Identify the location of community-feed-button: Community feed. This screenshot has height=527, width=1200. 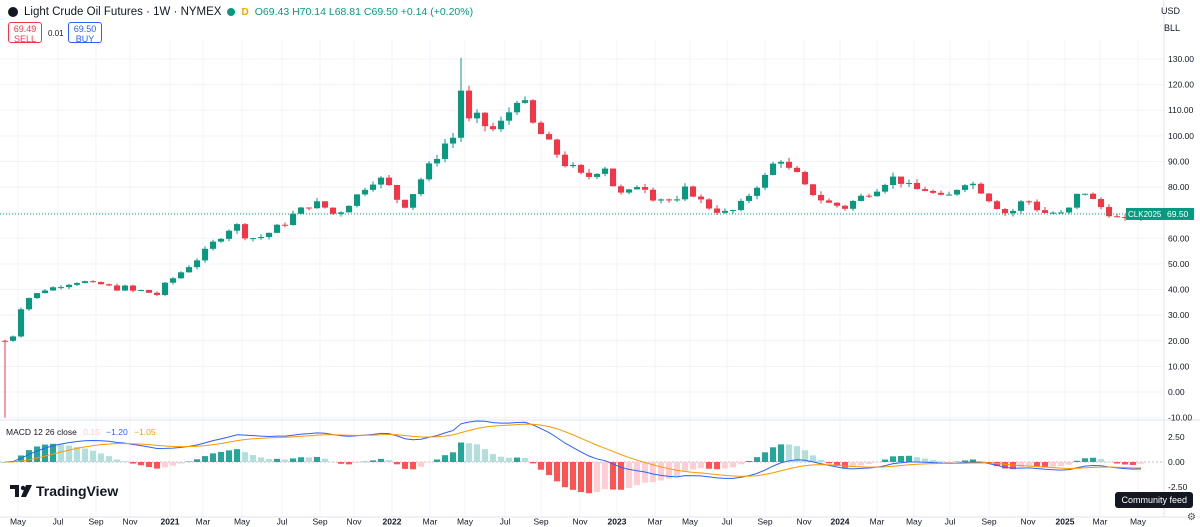
(1154, 500).